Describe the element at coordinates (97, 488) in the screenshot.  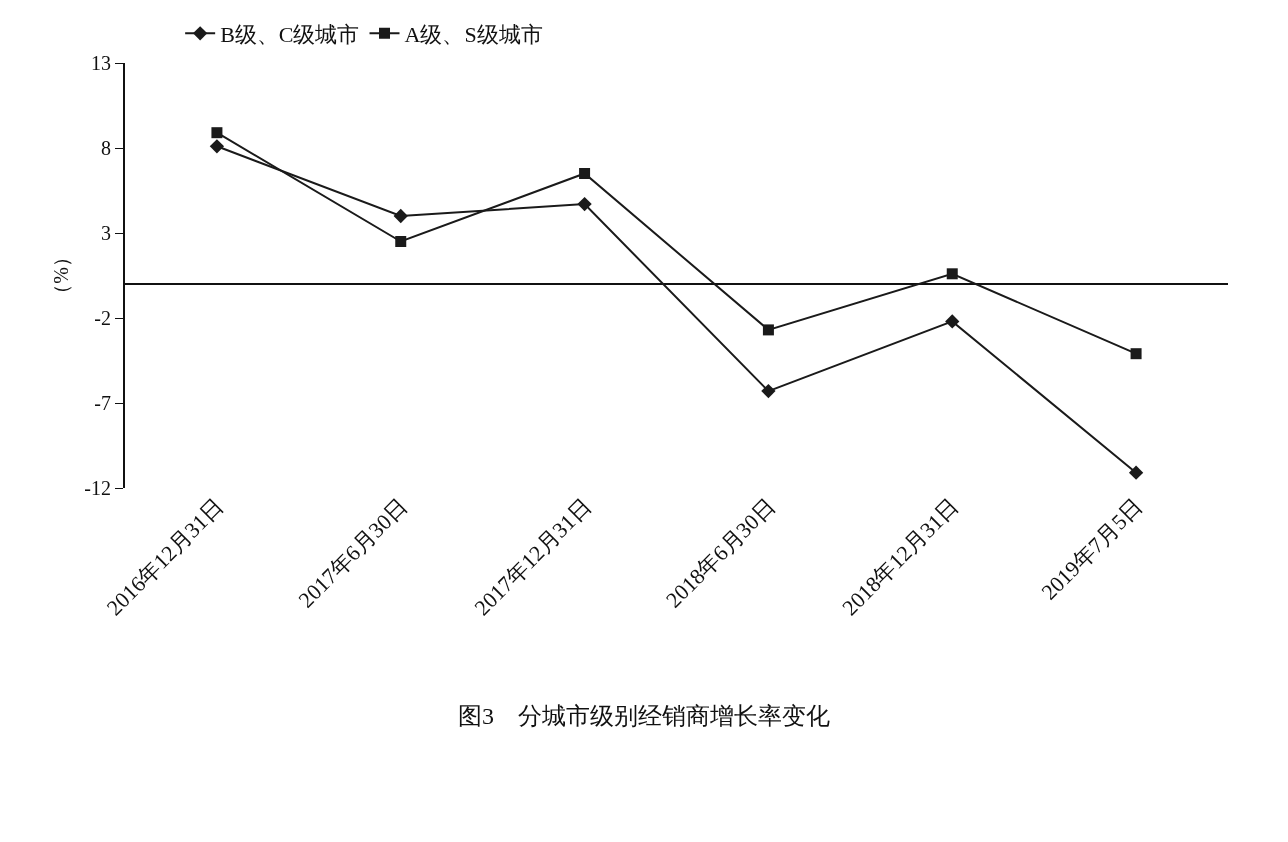
I see `y-tick-label: -12` at that location.